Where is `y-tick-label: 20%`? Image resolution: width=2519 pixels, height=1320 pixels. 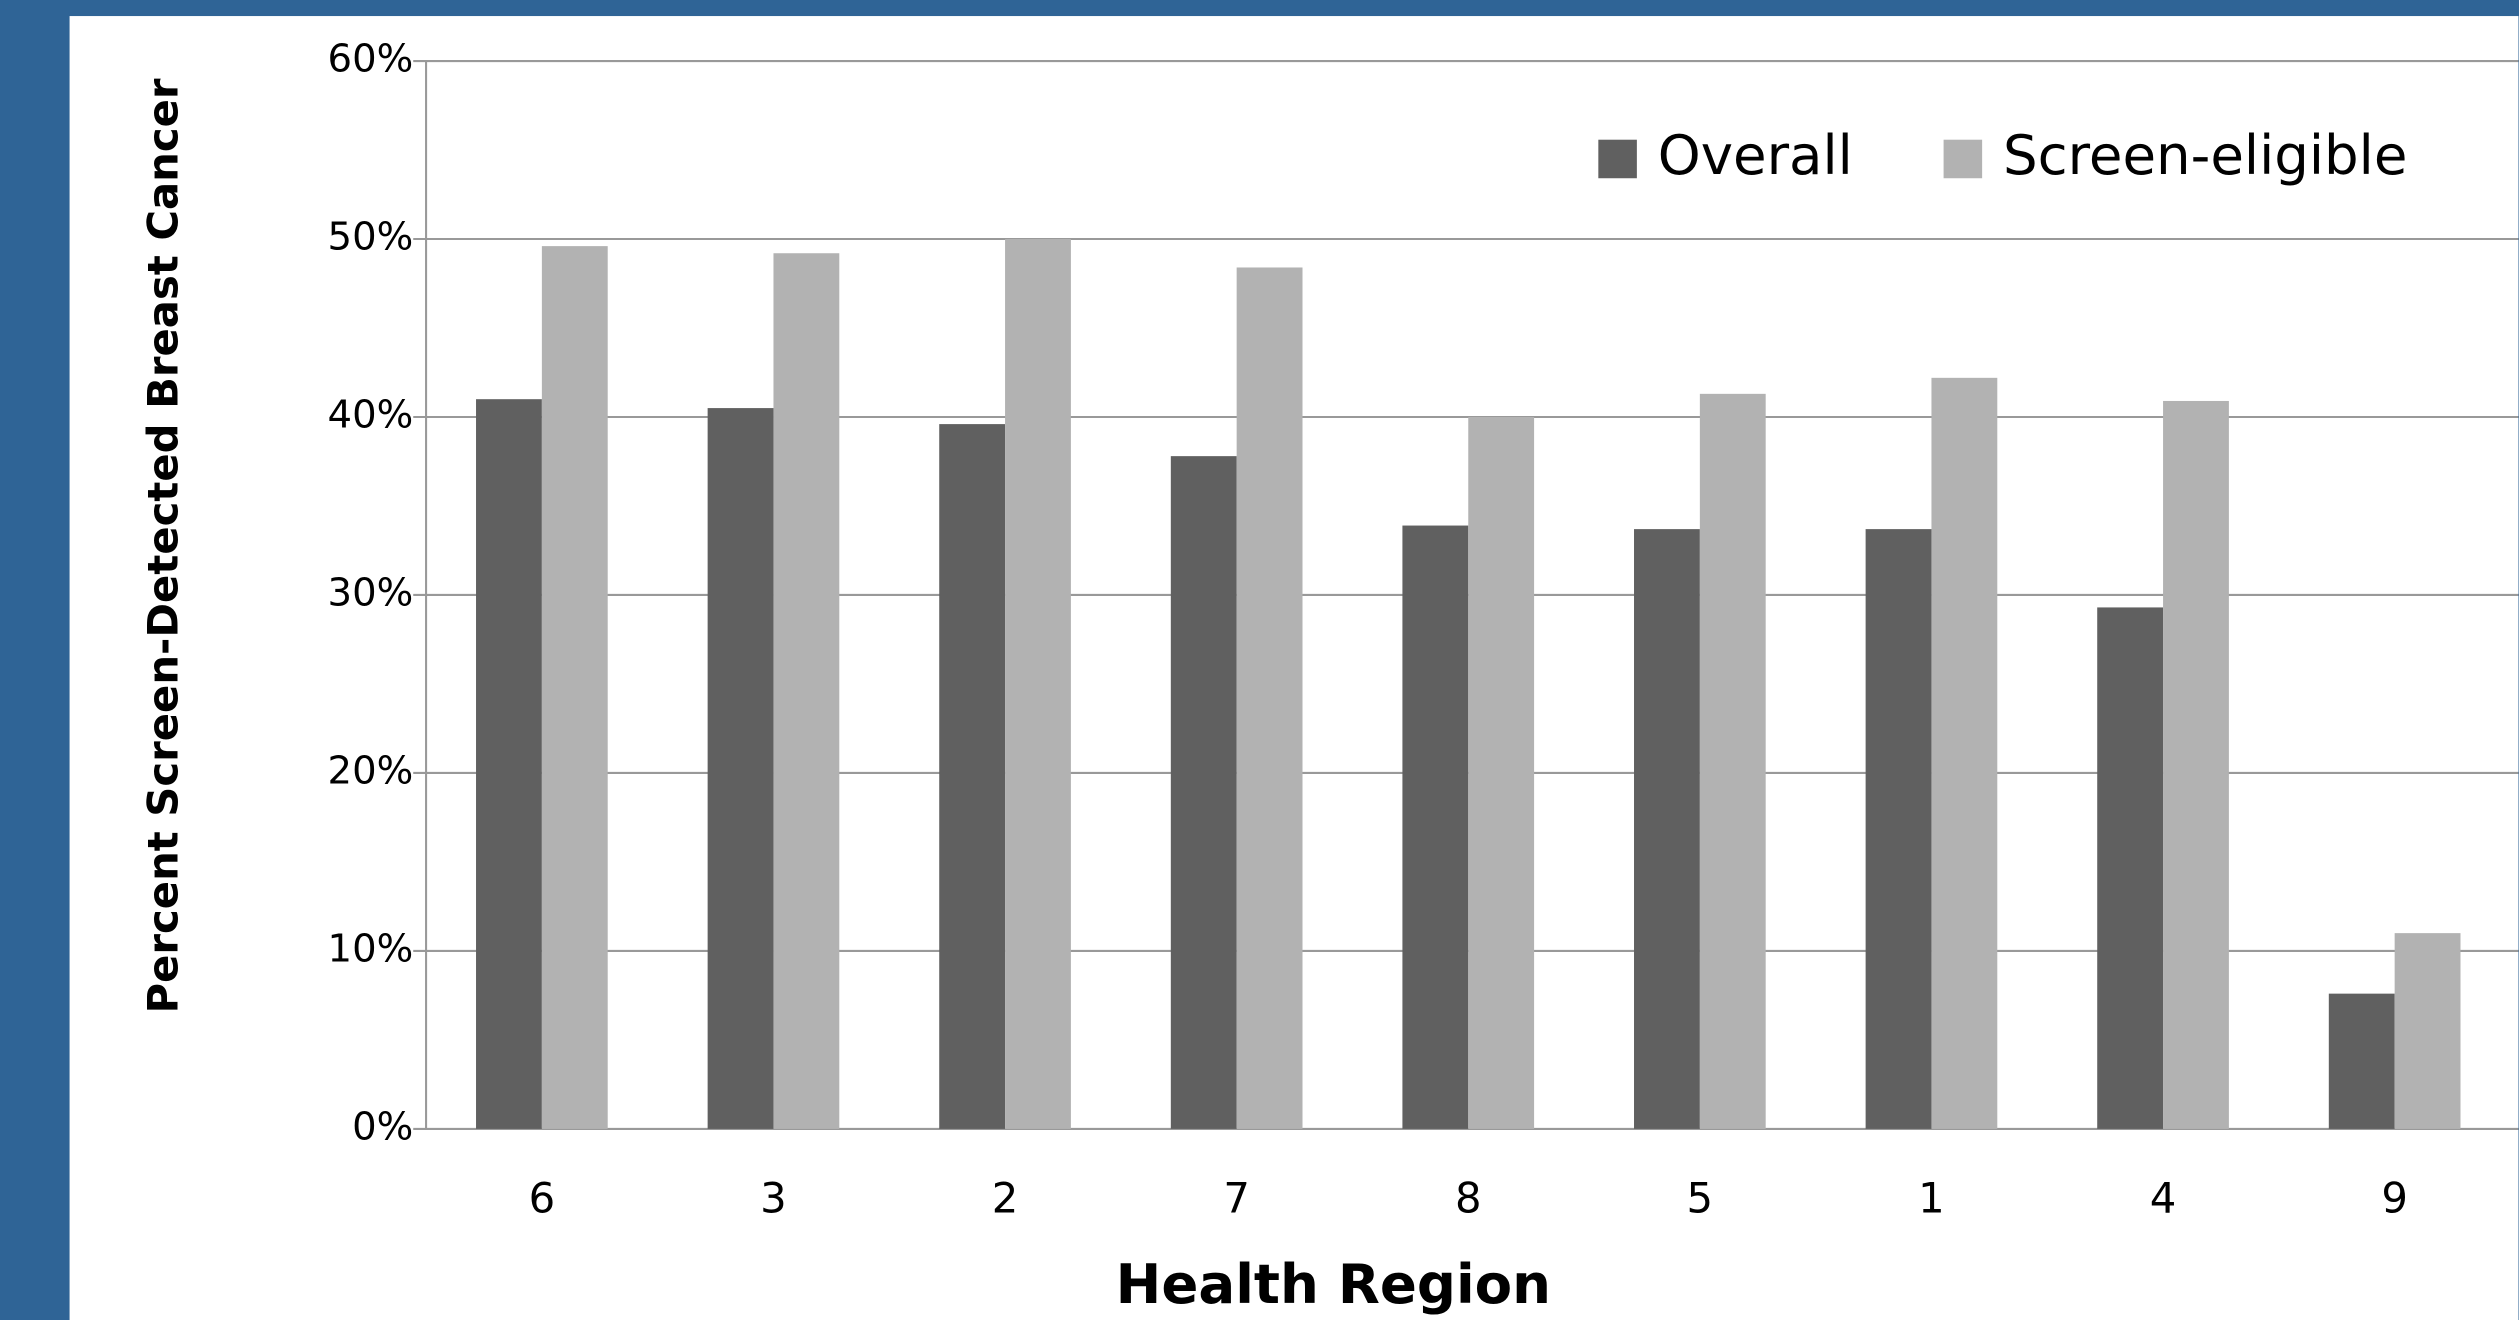 y-tick-label: 20% is located at coordinates (371, 770).